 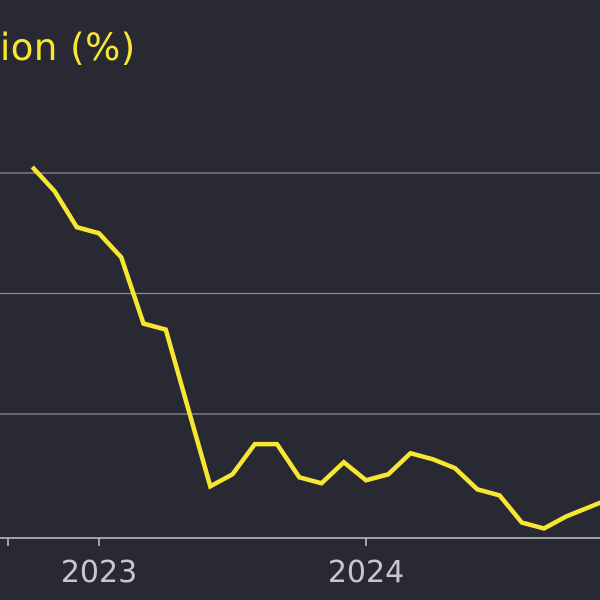 What do you see at coordinates (366, 572) in the screenshot?
I see `x-tick-label-2024: 2024` at bounding box center [366, 572].